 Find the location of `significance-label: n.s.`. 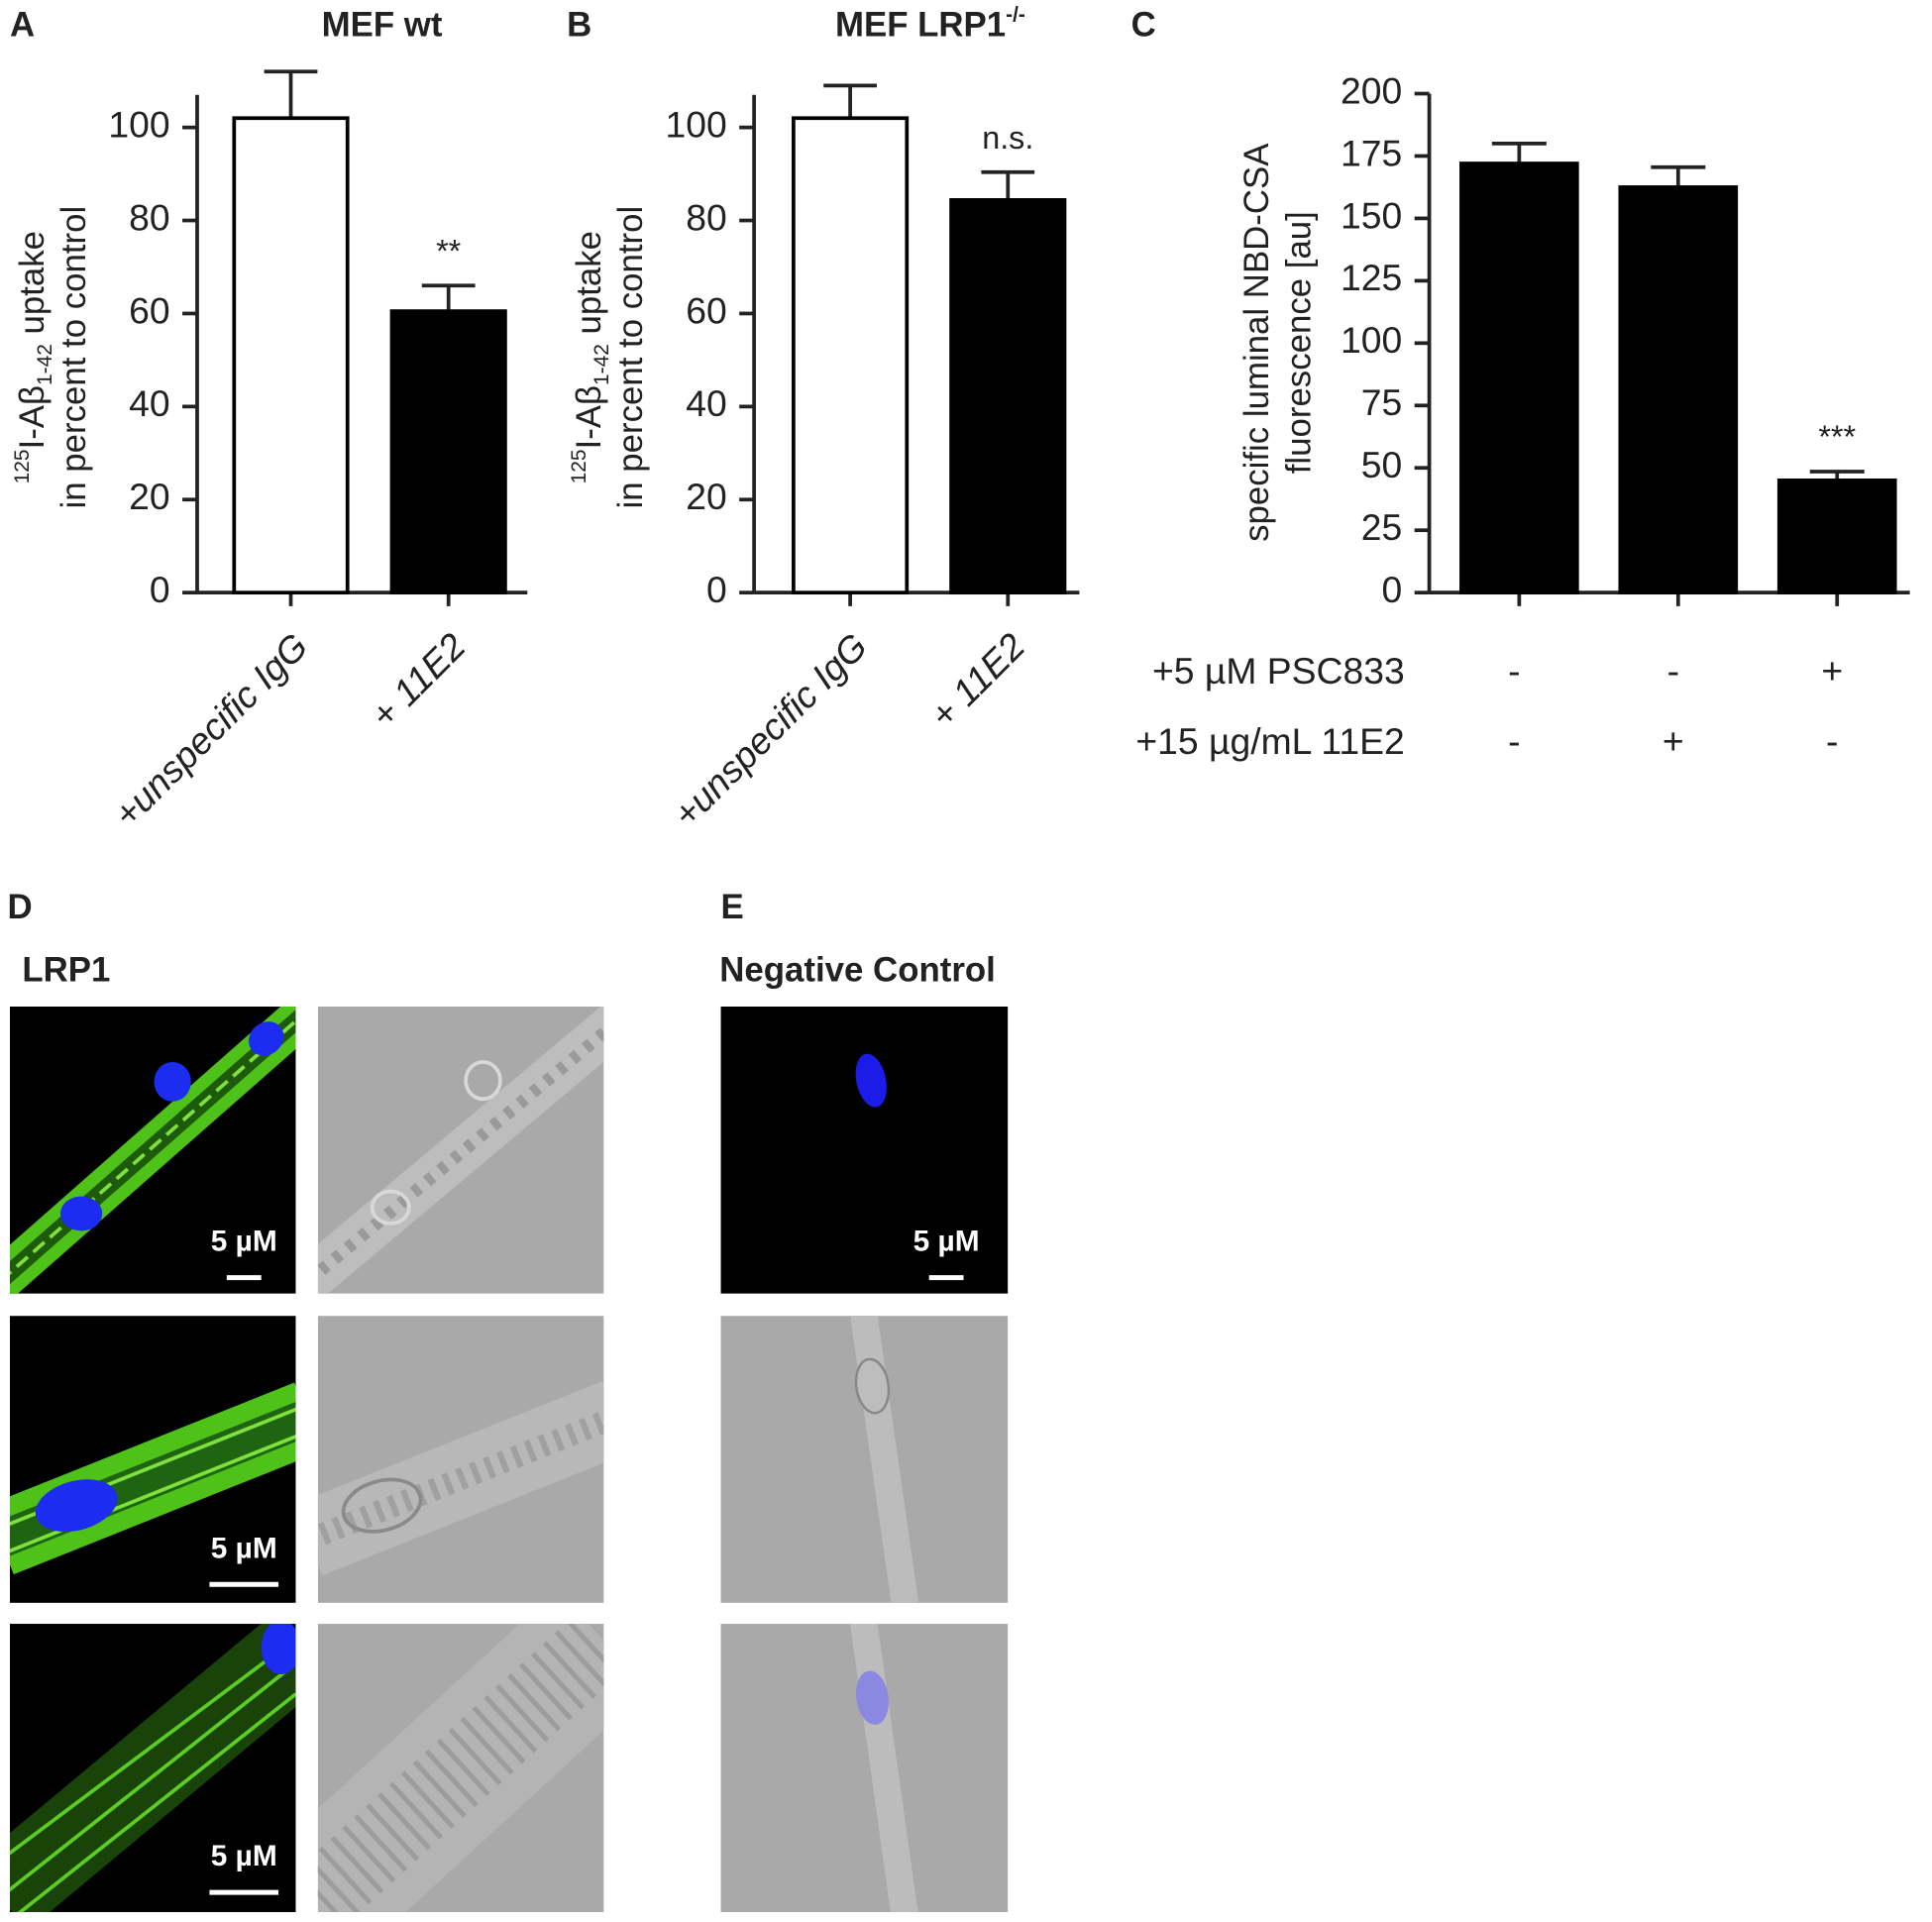

significance-label: n.s. is located at coordinates (1008, 138).